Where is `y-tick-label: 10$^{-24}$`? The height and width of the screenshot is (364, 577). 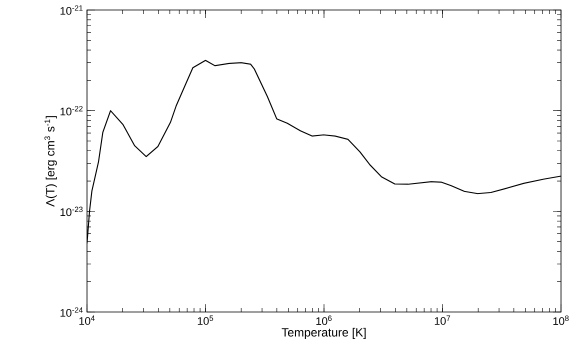
y-tick-label: 10$^{-24}$ is located at coordinates (71, 312).